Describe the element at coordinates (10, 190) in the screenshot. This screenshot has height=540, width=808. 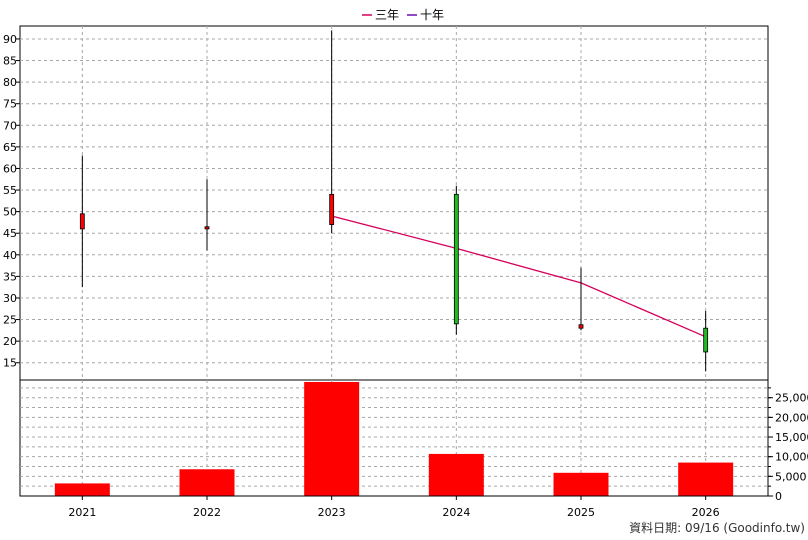
I see `price-y-tick-label: 55` at that location.